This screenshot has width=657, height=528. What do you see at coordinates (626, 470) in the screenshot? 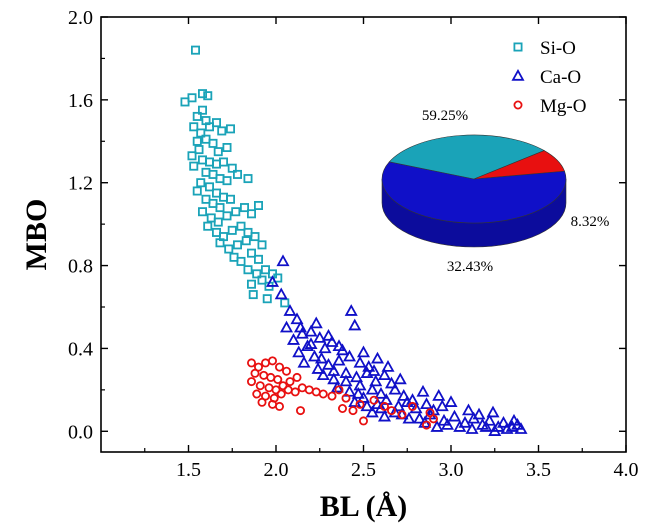
I see `x-tick-label: 4.0` at bounding box center [626, 470].